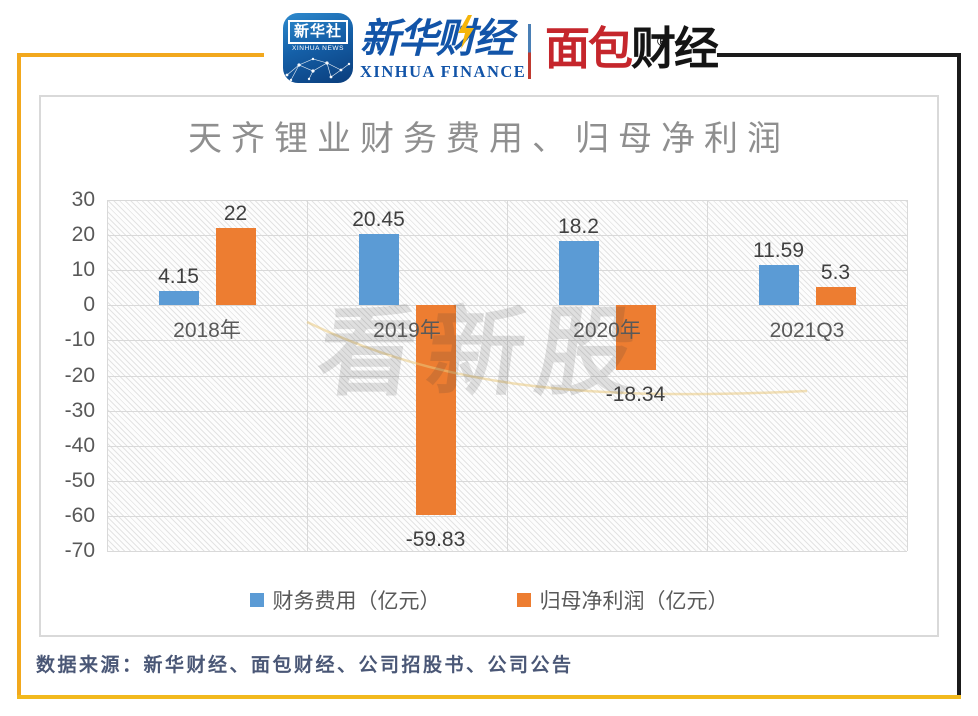 The height and width of the screenshot is (716, 978). I want to click on legend: 财务费用（亿元） 归母净利润（亿元）, so click(489, 600).